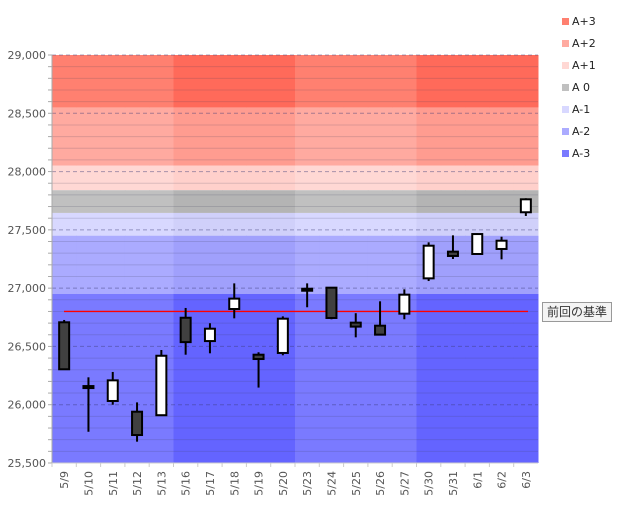 Image resolution: width=620 pixels, height=509 pixels. I want to click on y-tick-label: 28,000, so click(27, 172).